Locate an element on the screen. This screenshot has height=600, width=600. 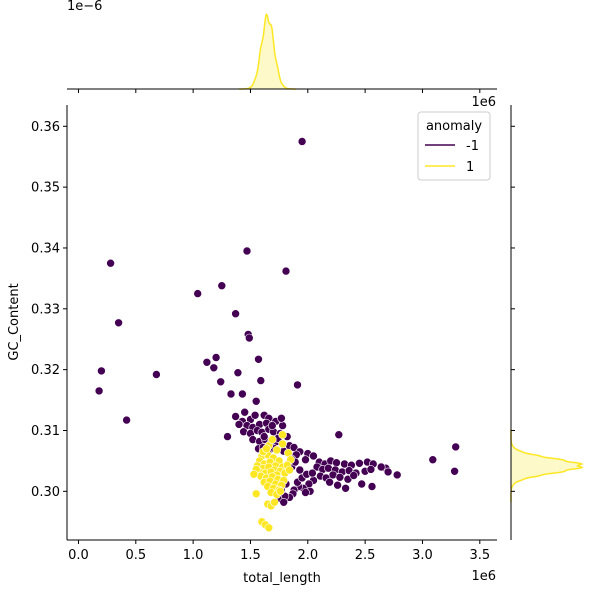
top-marginal-kde-fill is located at coordinates (268, 51).